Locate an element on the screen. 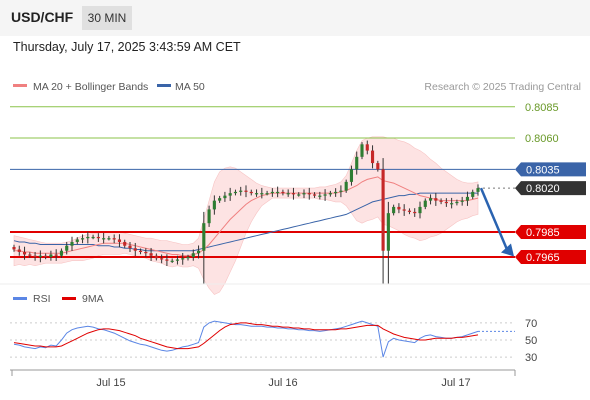  level-badge-0.8085: 0.8085 is located at coordinates (542, 108).